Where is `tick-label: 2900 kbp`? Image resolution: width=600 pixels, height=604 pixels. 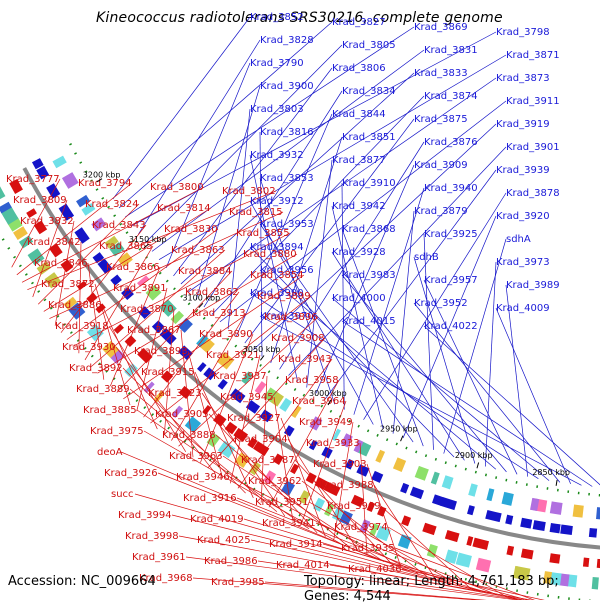 tick-label: 2900 kbp is located at coordinates (474, 455).